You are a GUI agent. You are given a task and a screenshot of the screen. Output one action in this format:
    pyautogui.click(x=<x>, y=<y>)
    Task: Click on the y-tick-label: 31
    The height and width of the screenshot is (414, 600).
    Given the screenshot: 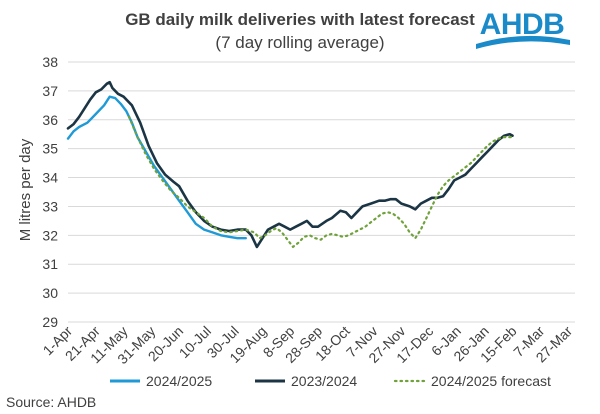 What is the action you would take?
    pyautogui.click(x=50, y=264)
    